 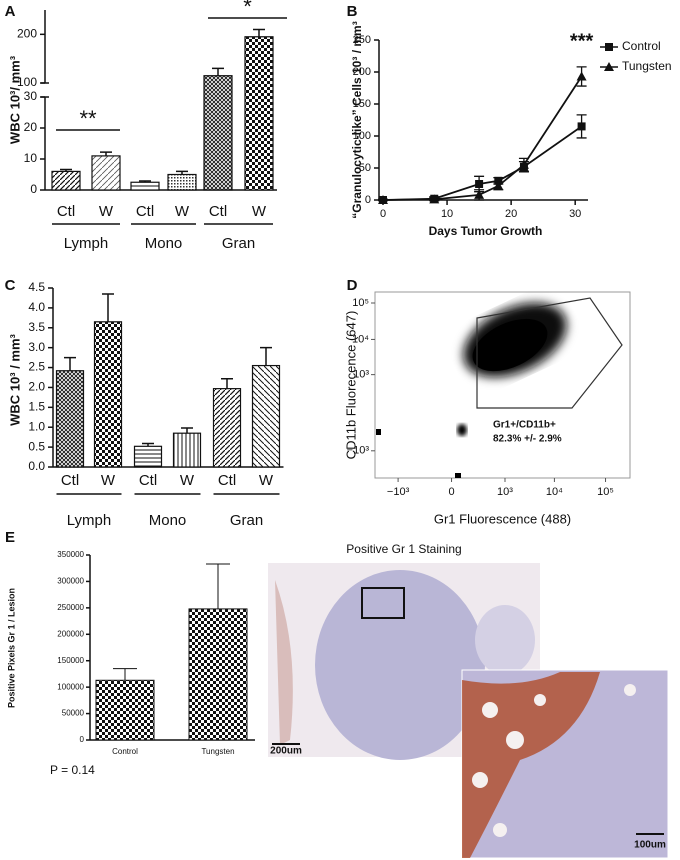 What do you see at coordinates (36, 387) in the screenshot?
I see `y-tick-label: 2.0` at bounding box center [36, 387].